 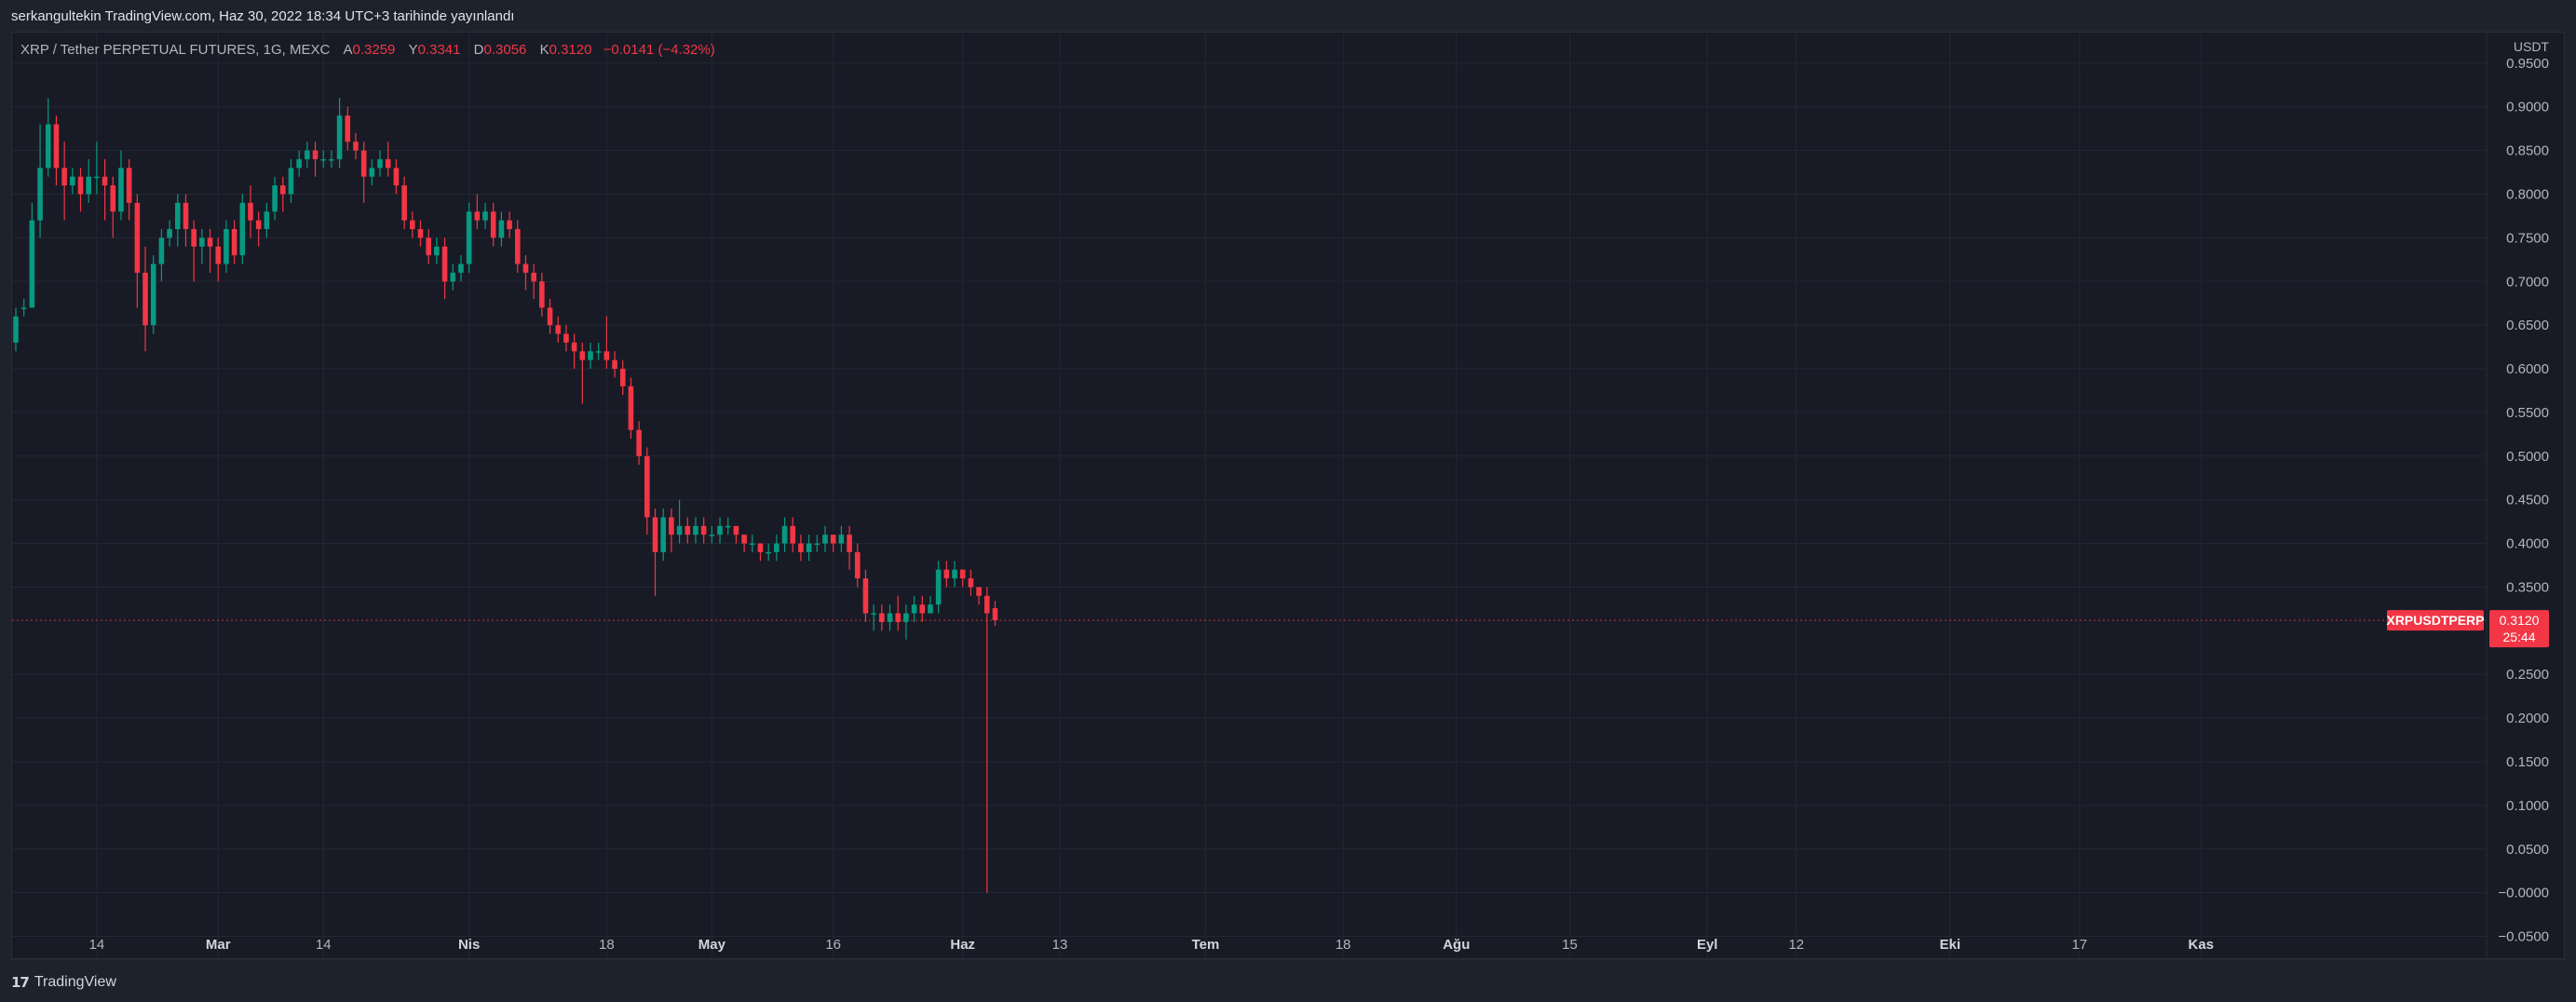 I want to click on legend-low-value: 0.3056, so click(x=505, y=50).